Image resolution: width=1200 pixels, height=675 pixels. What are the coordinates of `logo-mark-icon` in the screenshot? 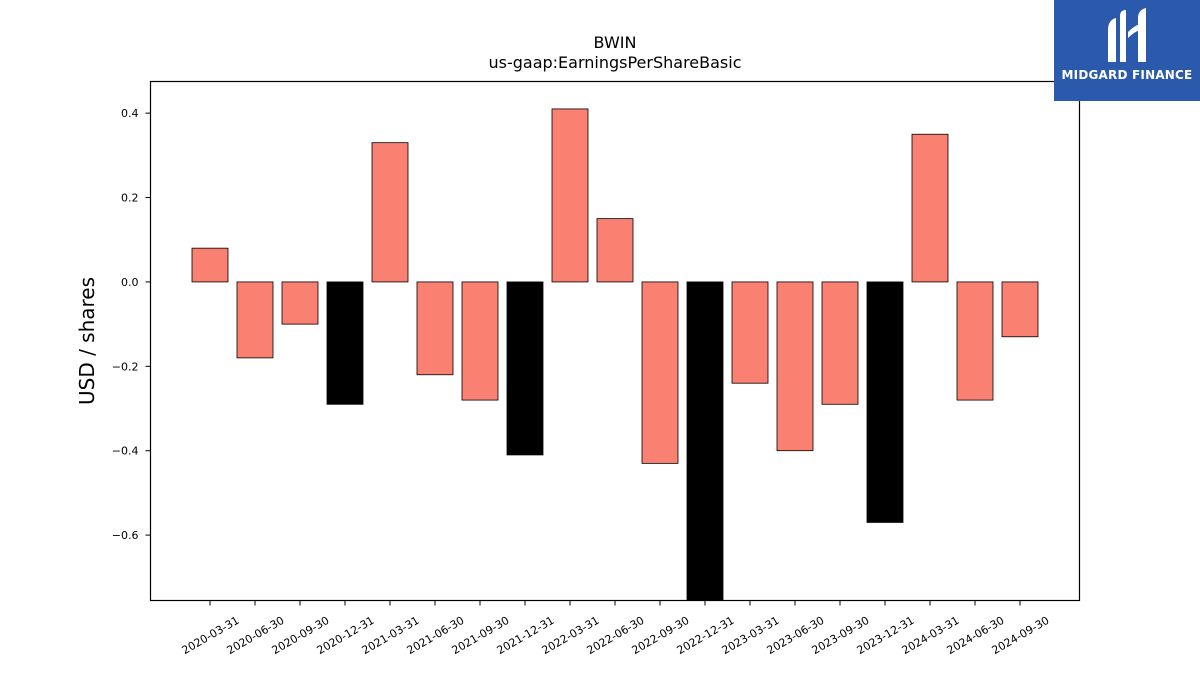 It's located at (1127, 35).